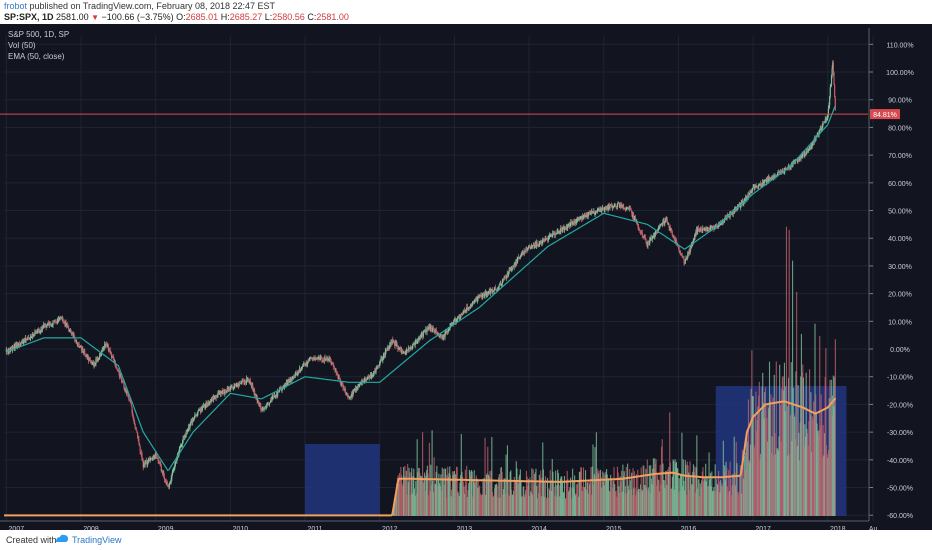 Image resolution: width=932 pixels, height=550 pixels. I want to click on last-price: 2581.00, so click(72, 17).